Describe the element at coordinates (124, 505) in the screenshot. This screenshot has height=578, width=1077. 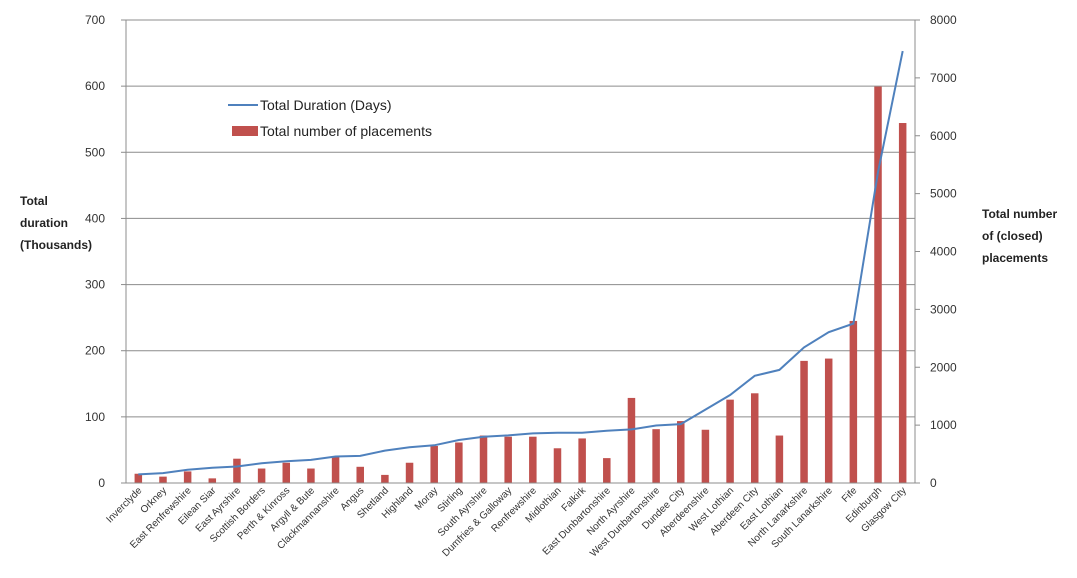
I see `category-label: Inverclyde` at that location.